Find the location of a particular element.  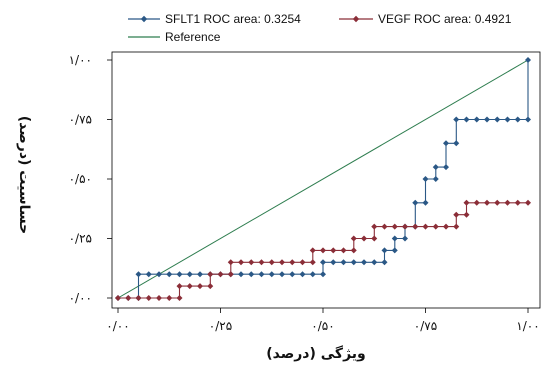

legend-entry: VEGF ROC area: 0.4921 is located at coordinates (425, 19).